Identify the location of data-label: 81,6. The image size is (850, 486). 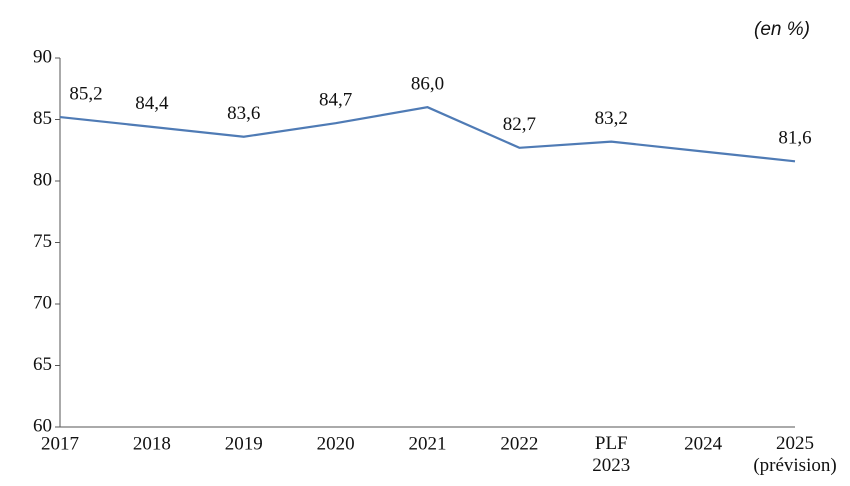
(794, 138).